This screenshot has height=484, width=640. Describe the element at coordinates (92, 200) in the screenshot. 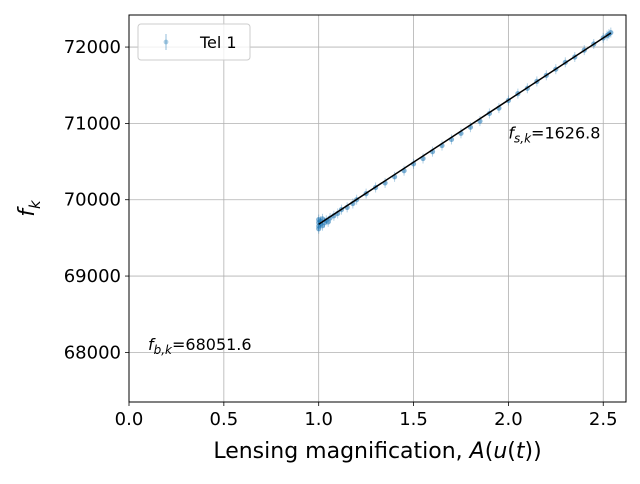

I see `y-tick-label: 70000` at that location.